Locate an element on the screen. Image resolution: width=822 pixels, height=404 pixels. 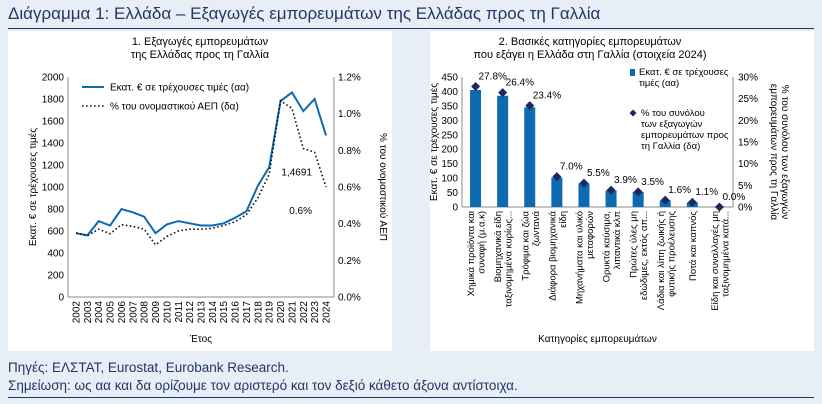
left-tick-label: 2000 is located at coordinates (53, 78).